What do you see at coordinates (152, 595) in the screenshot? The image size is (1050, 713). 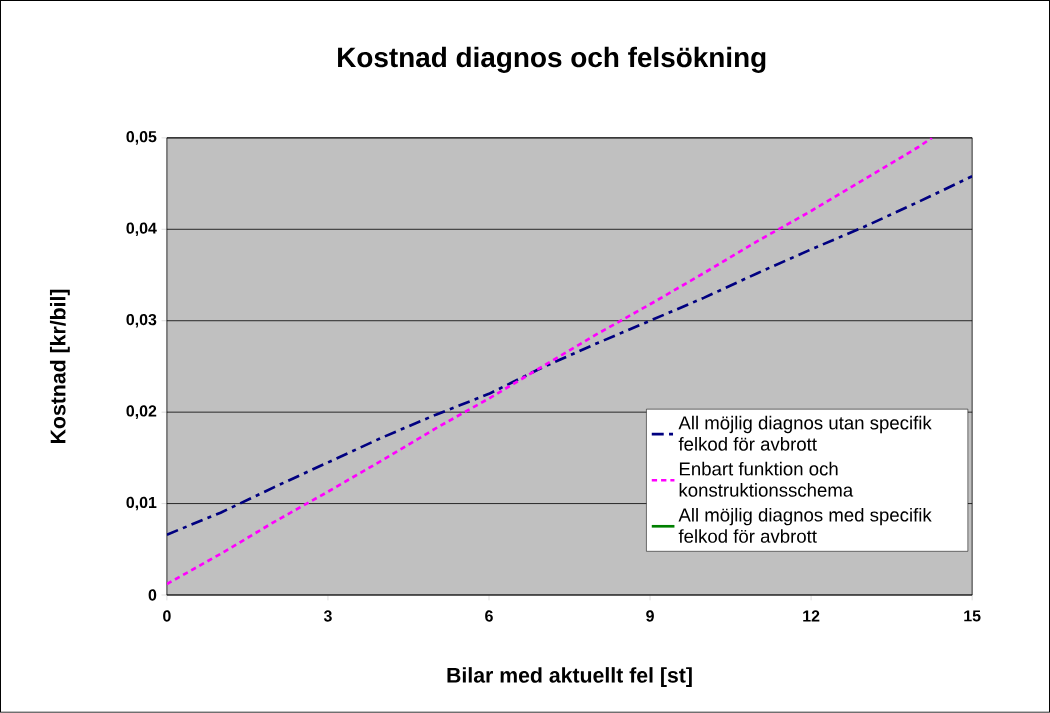 I see `y-tick-label: 0` at bounding box center [152, 595].